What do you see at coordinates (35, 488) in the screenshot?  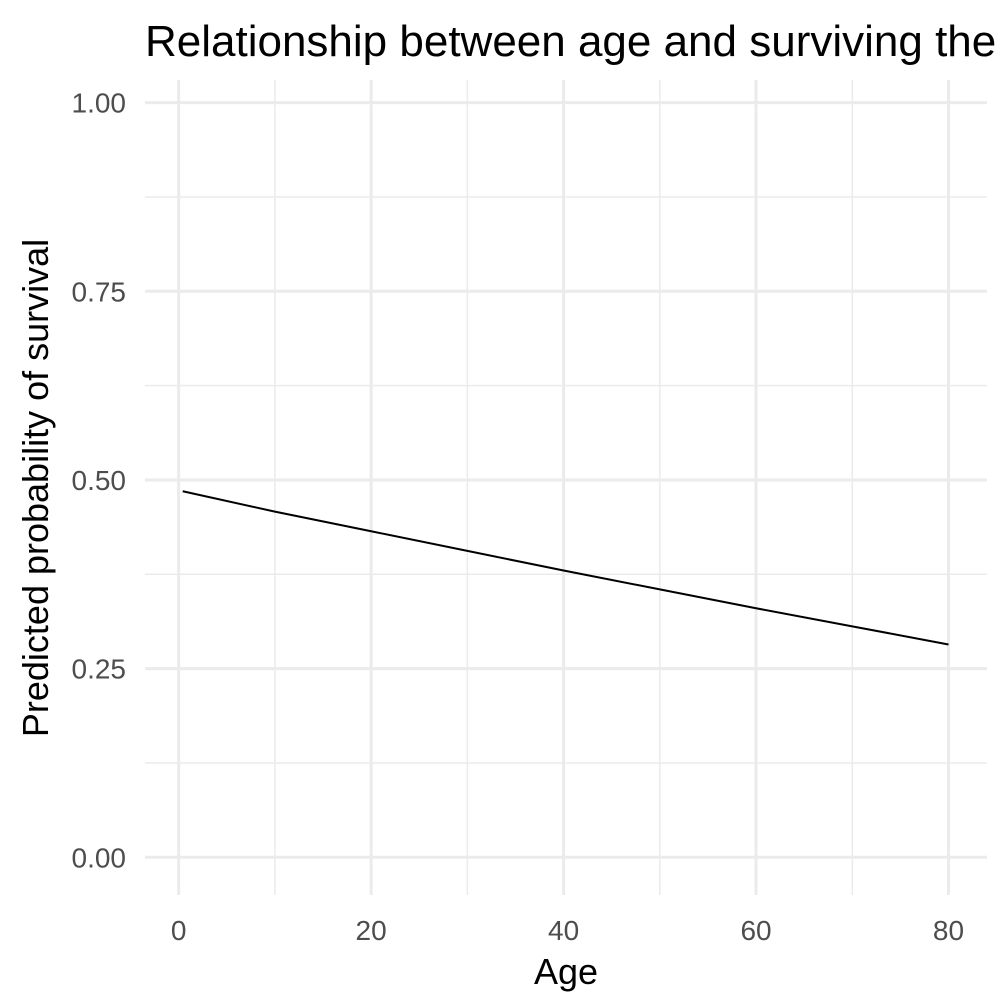 I see `y-axis-label: Predicted probability of survival` at bounding box center [35, 488].